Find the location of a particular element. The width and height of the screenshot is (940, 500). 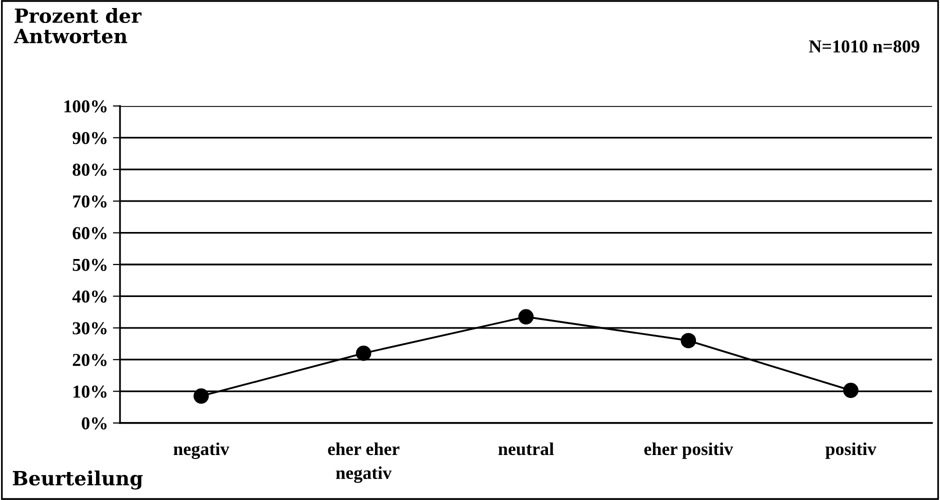

y-tick-label: 60% is located at coordinates (89, 233).